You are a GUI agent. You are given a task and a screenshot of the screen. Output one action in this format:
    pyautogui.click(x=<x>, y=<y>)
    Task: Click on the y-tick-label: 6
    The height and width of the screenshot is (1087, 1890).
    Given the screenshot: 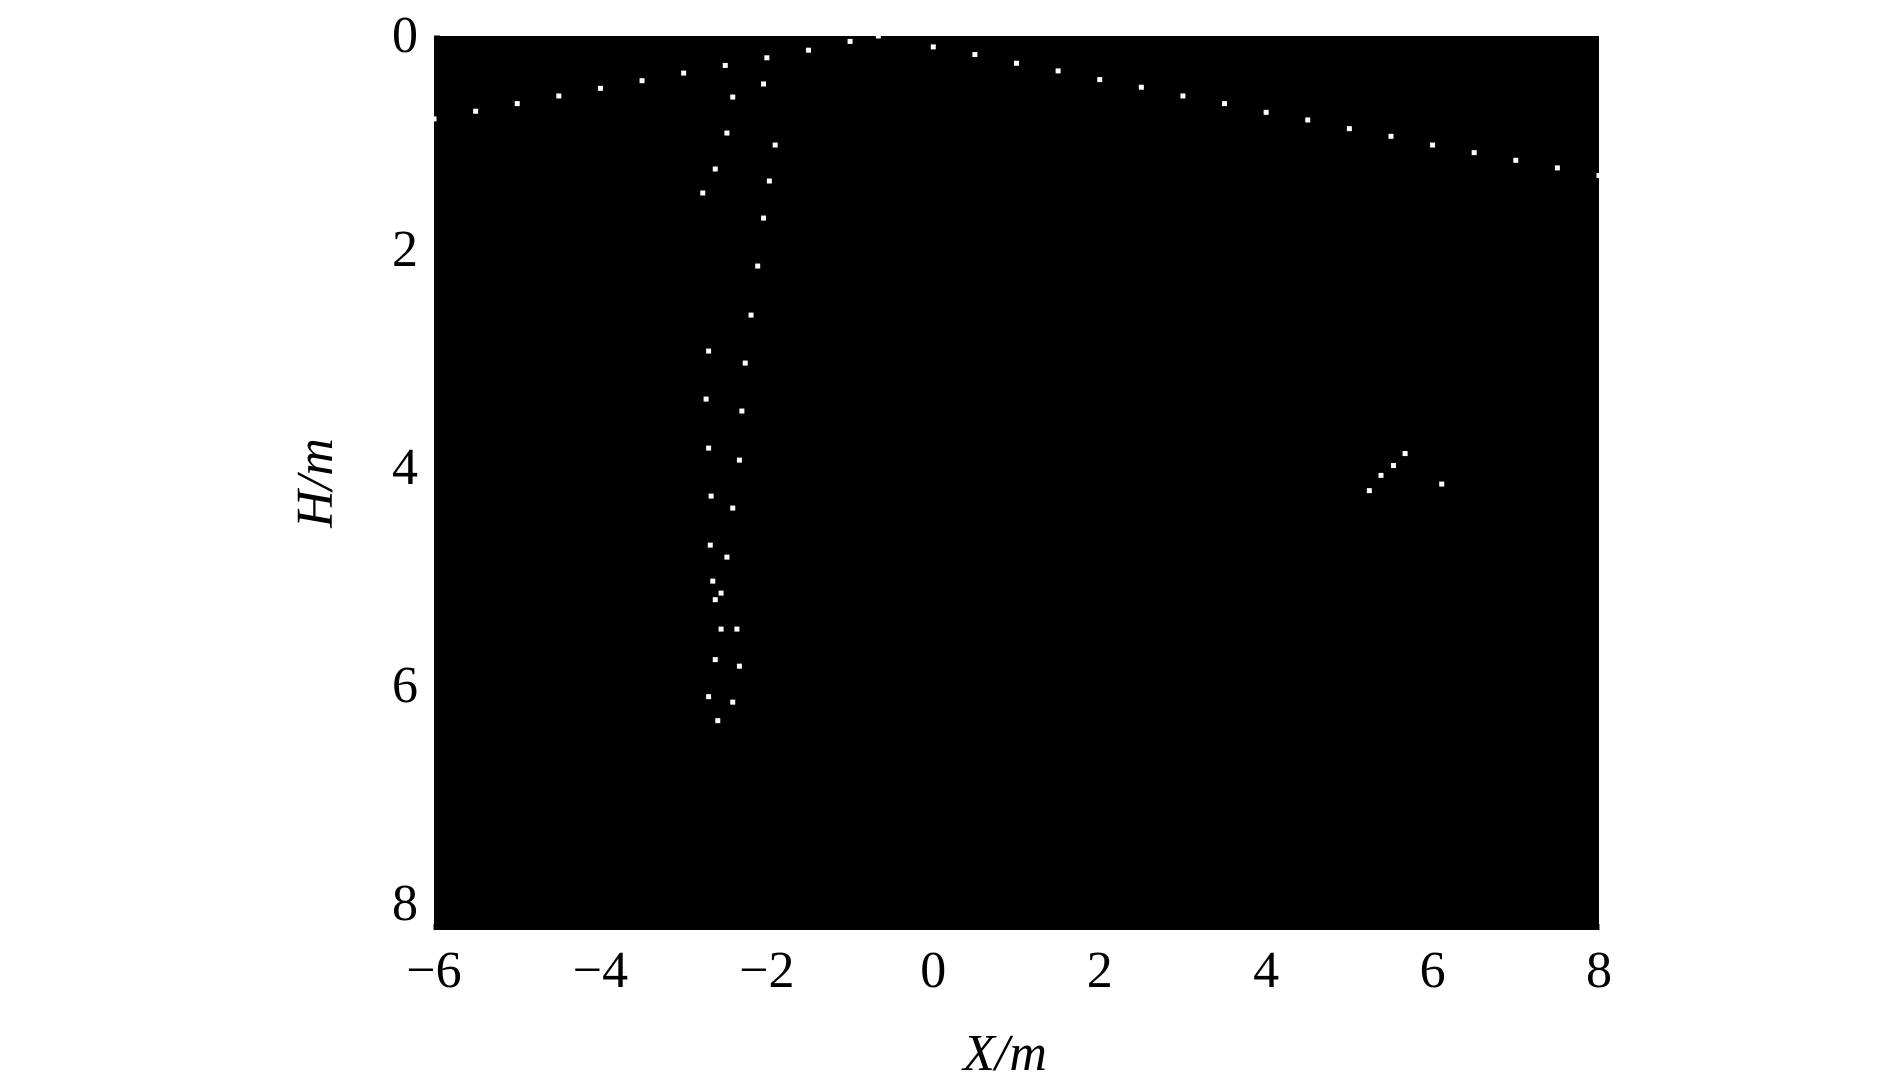 What is the action you would take?
    pyautogui.click(x=405, y=685)
    